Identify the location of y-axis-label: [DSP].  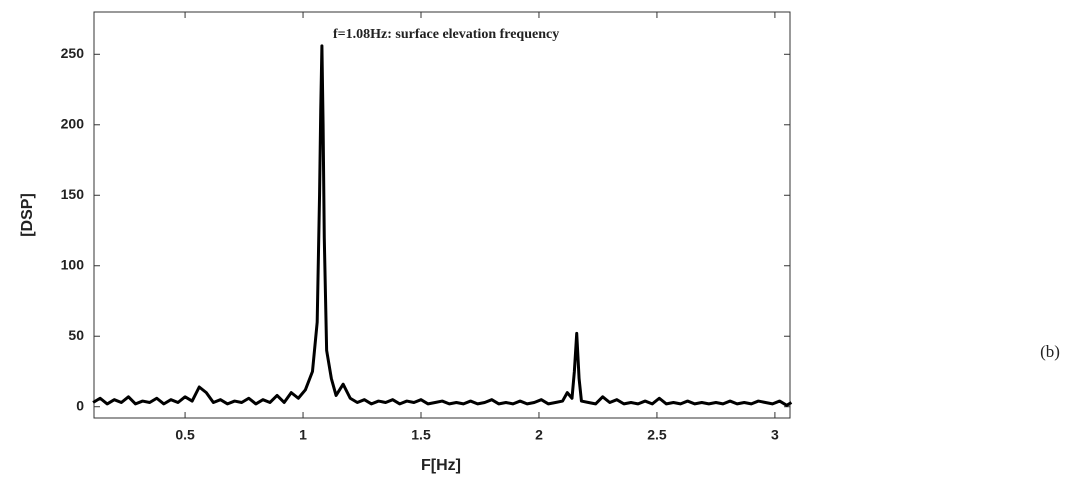
(27, 215).